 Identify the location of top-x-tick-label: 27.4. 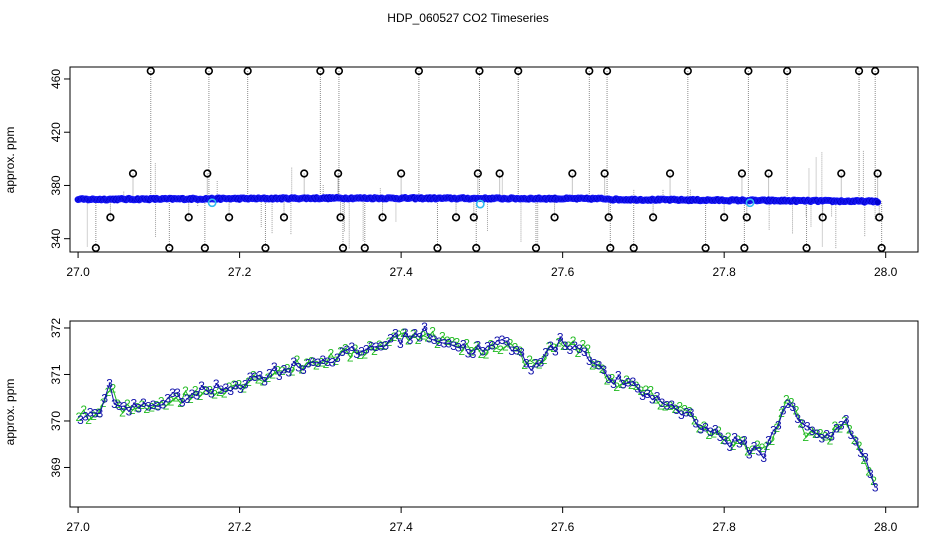
(401, 272).